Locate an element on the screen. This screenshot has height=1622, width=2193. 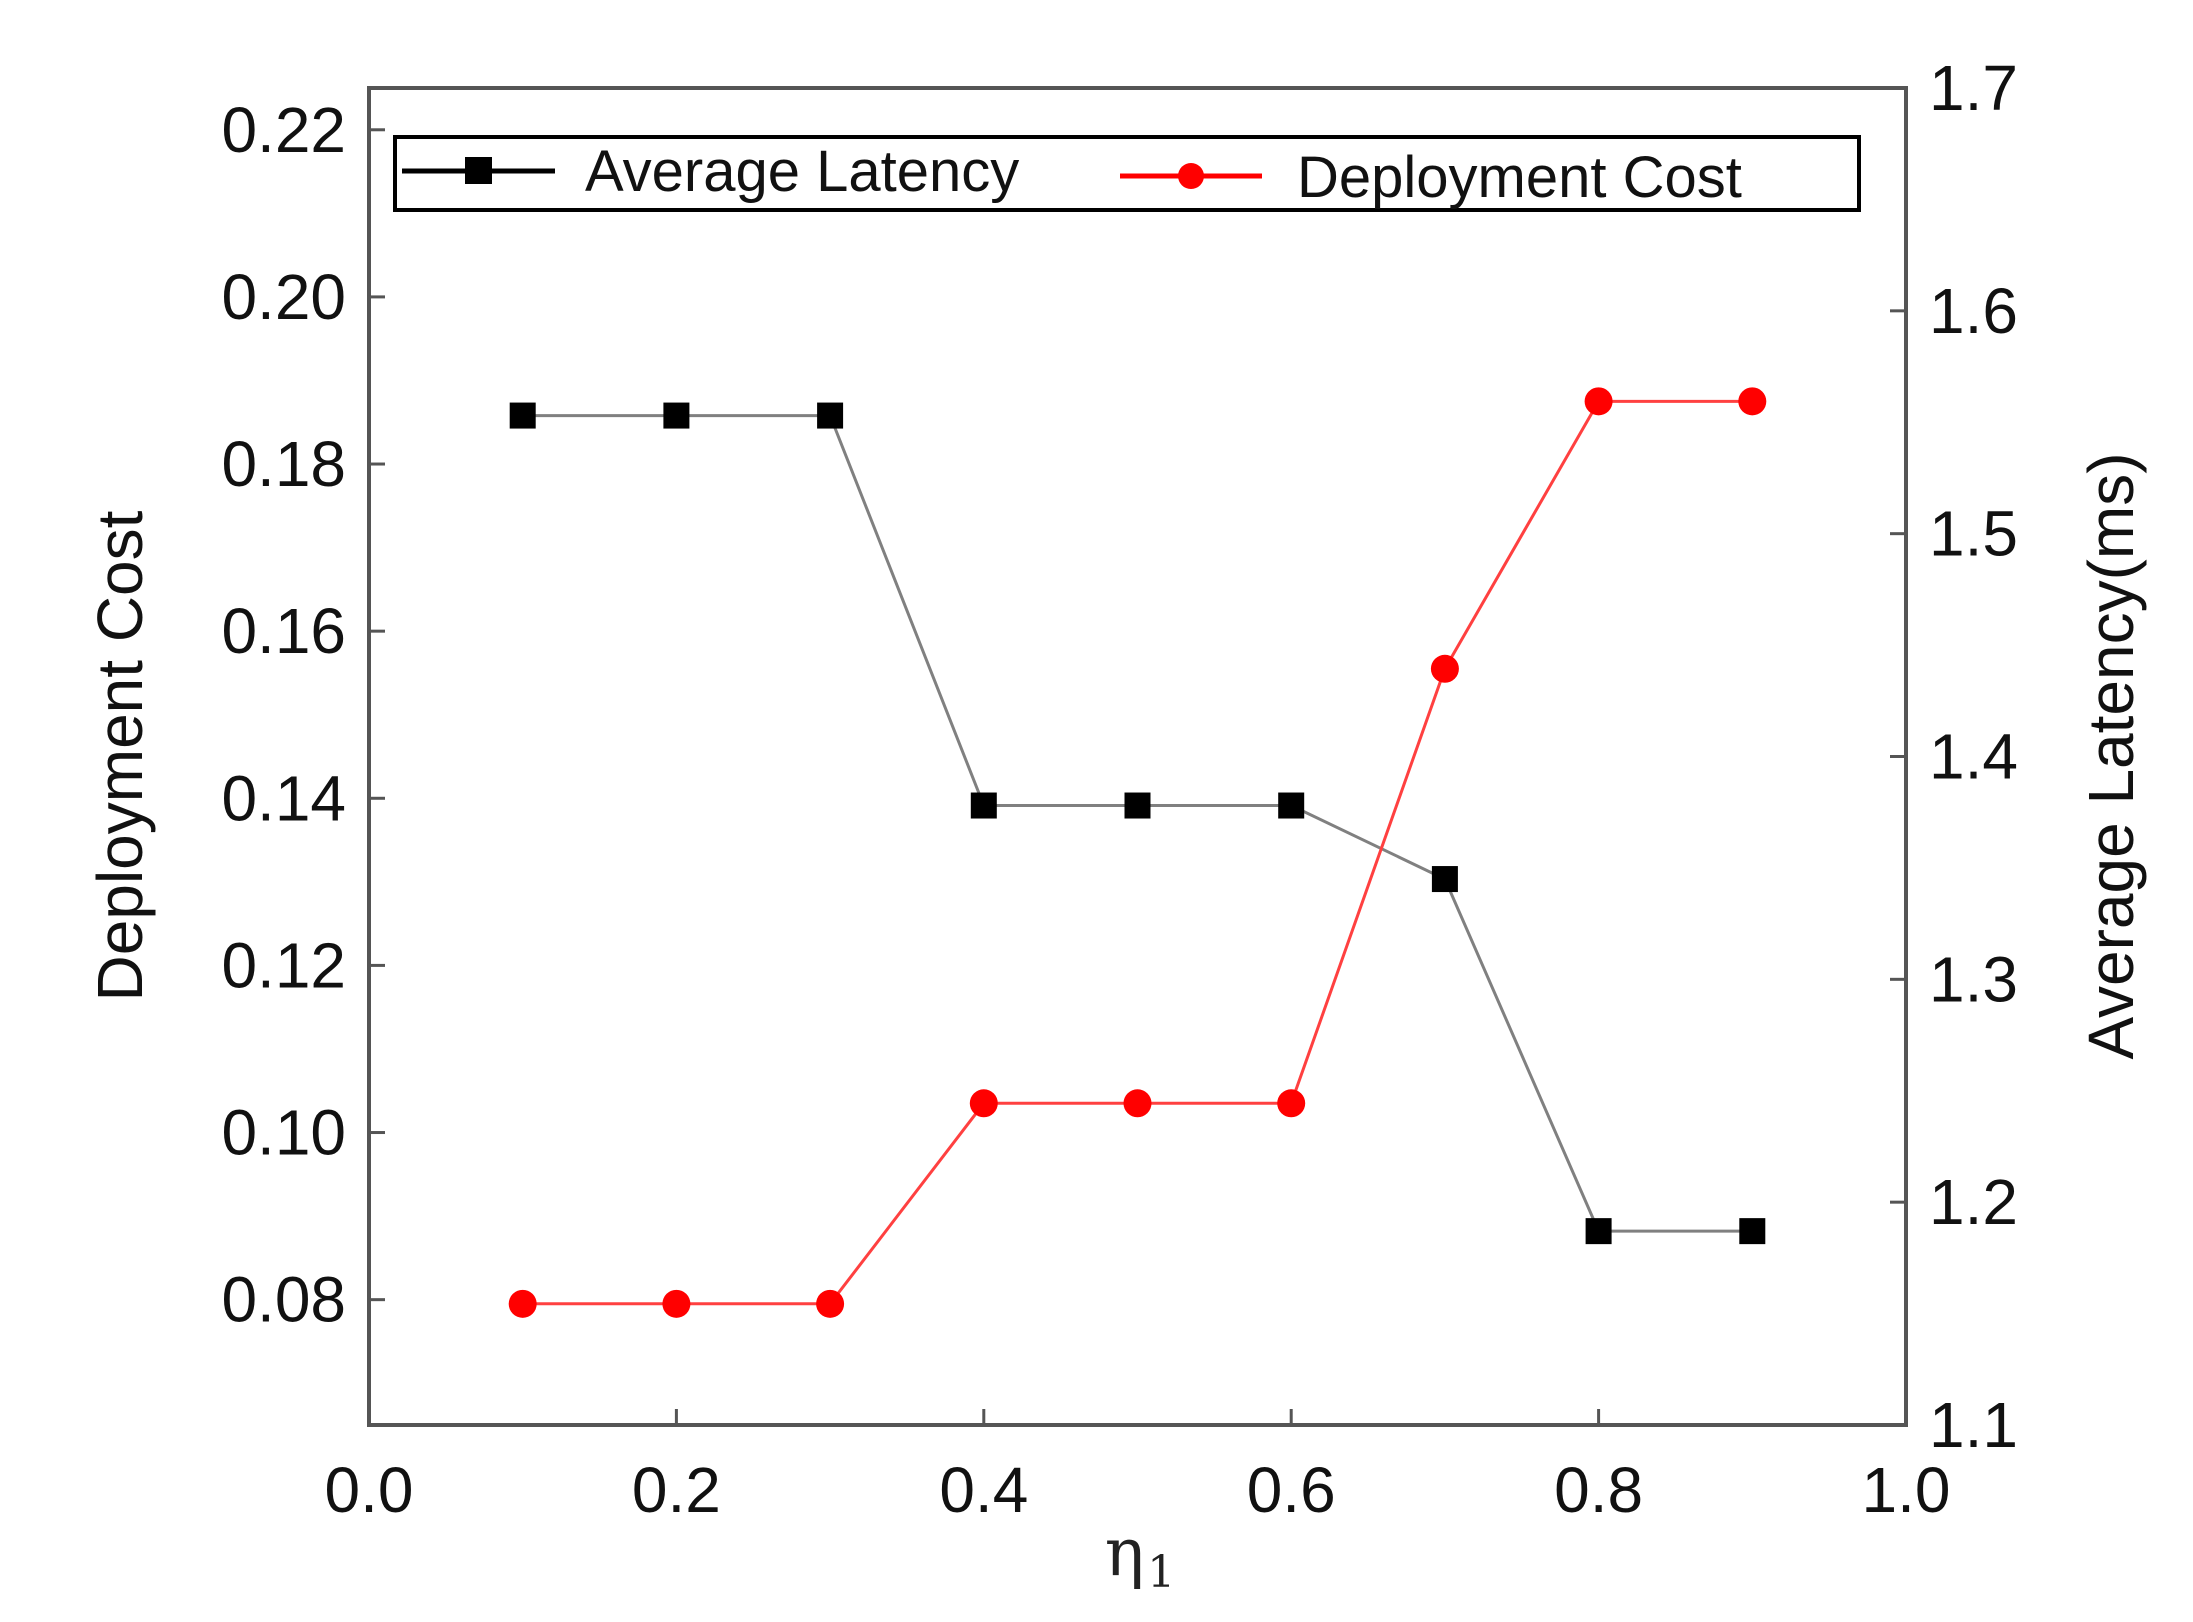
y-left-tick-label-0: 0.08 is located at coordinates (283, 1300).